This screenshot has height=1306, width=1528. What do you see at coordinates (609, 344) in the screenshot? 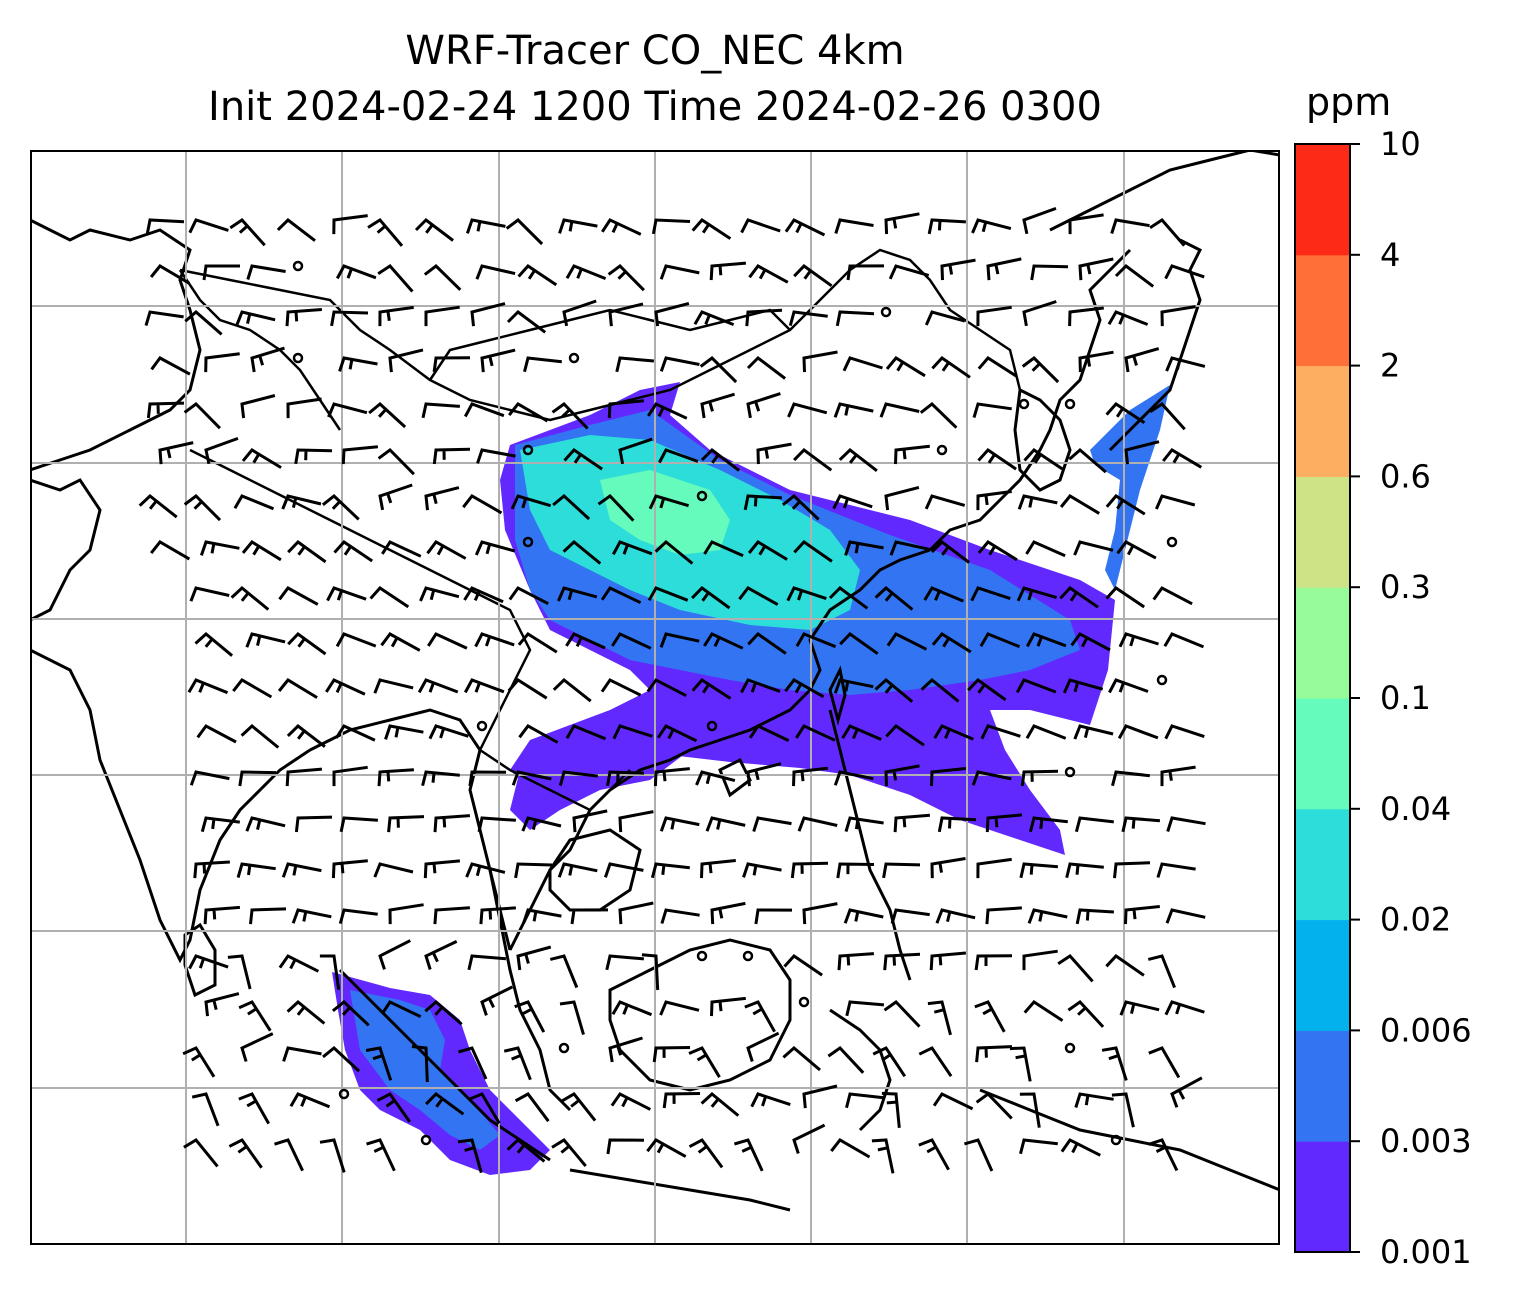
I see `border-mongolia` at bounding box center [609, 344].